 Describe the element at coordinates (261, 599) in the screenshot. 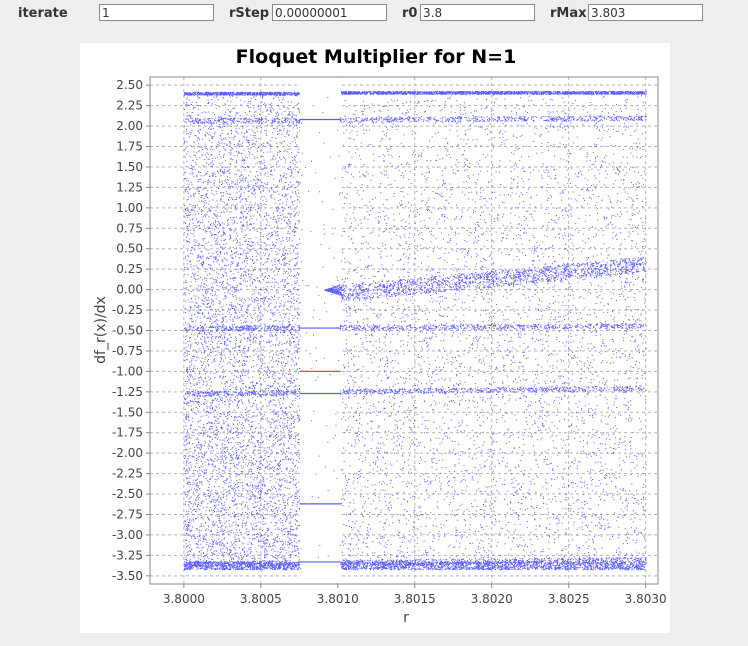

I see `x-tick-label: 3.8005` at that location.